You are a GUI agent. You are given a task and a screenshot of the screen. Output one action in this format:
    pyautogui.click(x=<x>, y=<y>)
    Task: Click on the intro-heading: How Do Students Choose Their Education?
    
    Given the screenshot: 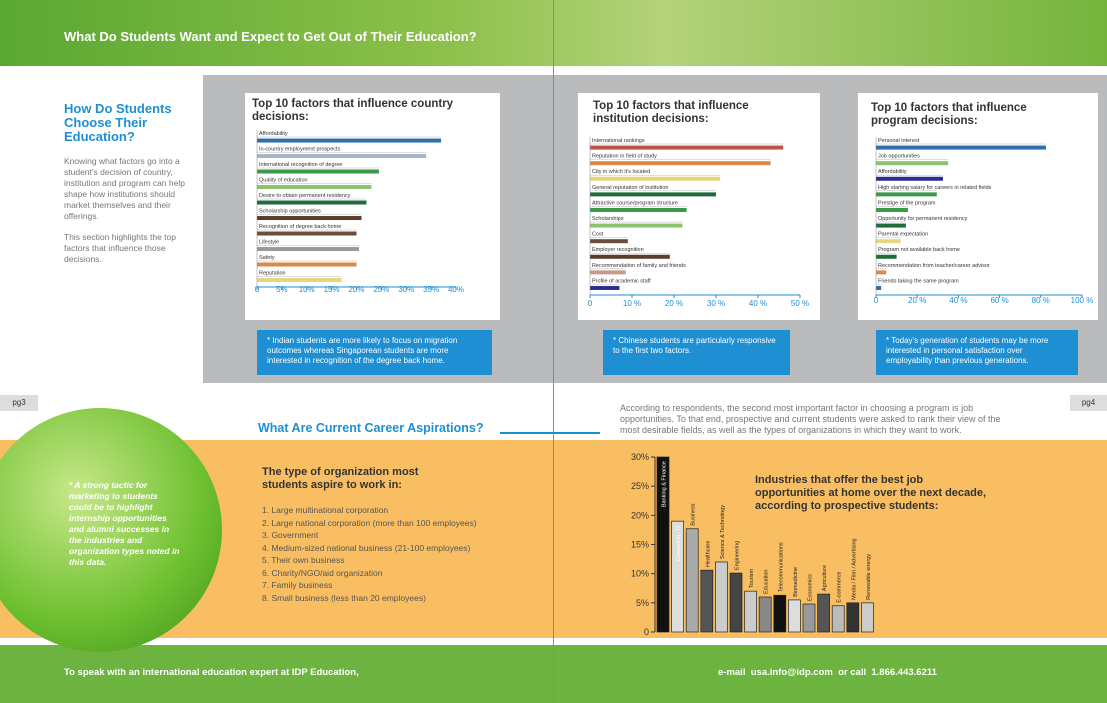 What is the action you would take?
    pyautogui.click(x=118, y=122)
    